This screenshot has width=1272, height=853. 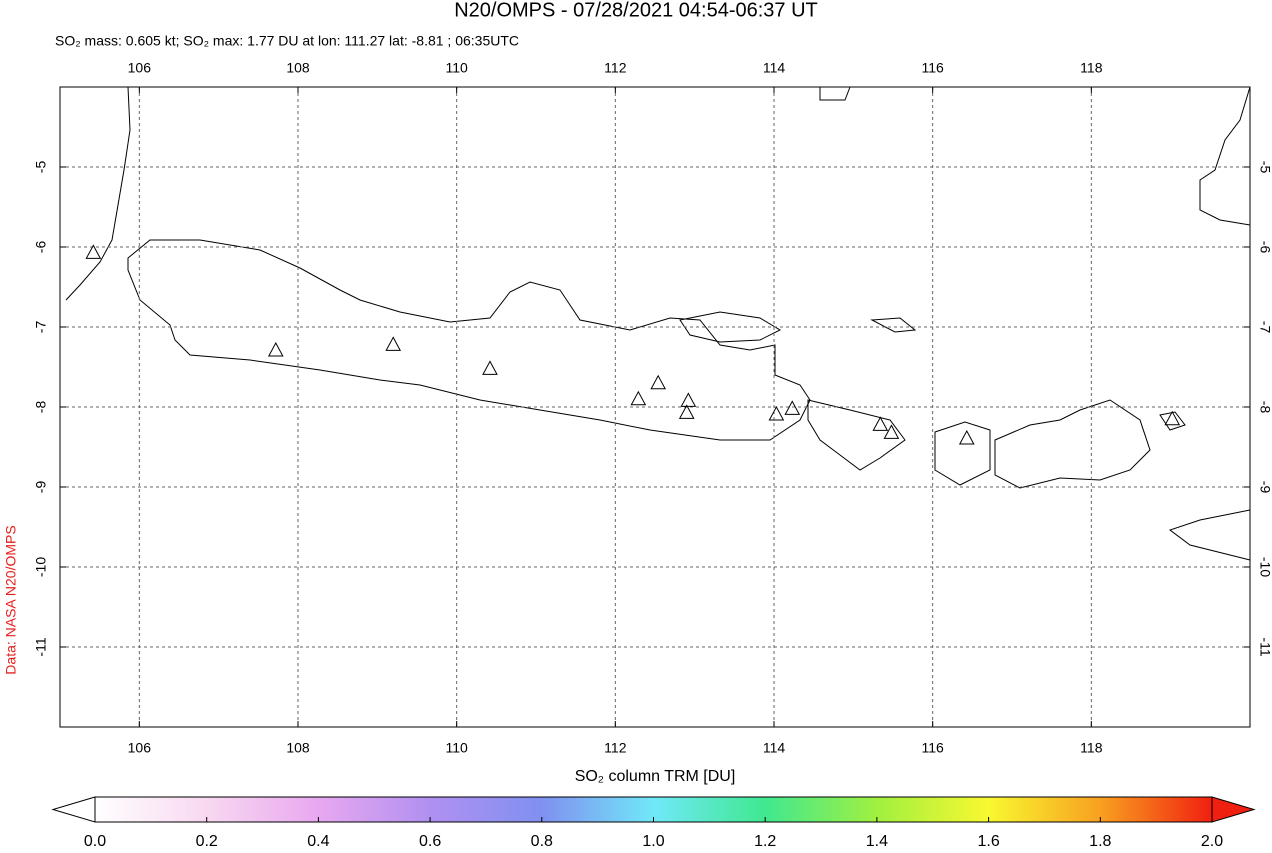 What do you see at coordinates (655, 776) in the screenshot?
I see `colorbar-label: SO₂ column TRM [DU]` at bounding box center [655, 776].